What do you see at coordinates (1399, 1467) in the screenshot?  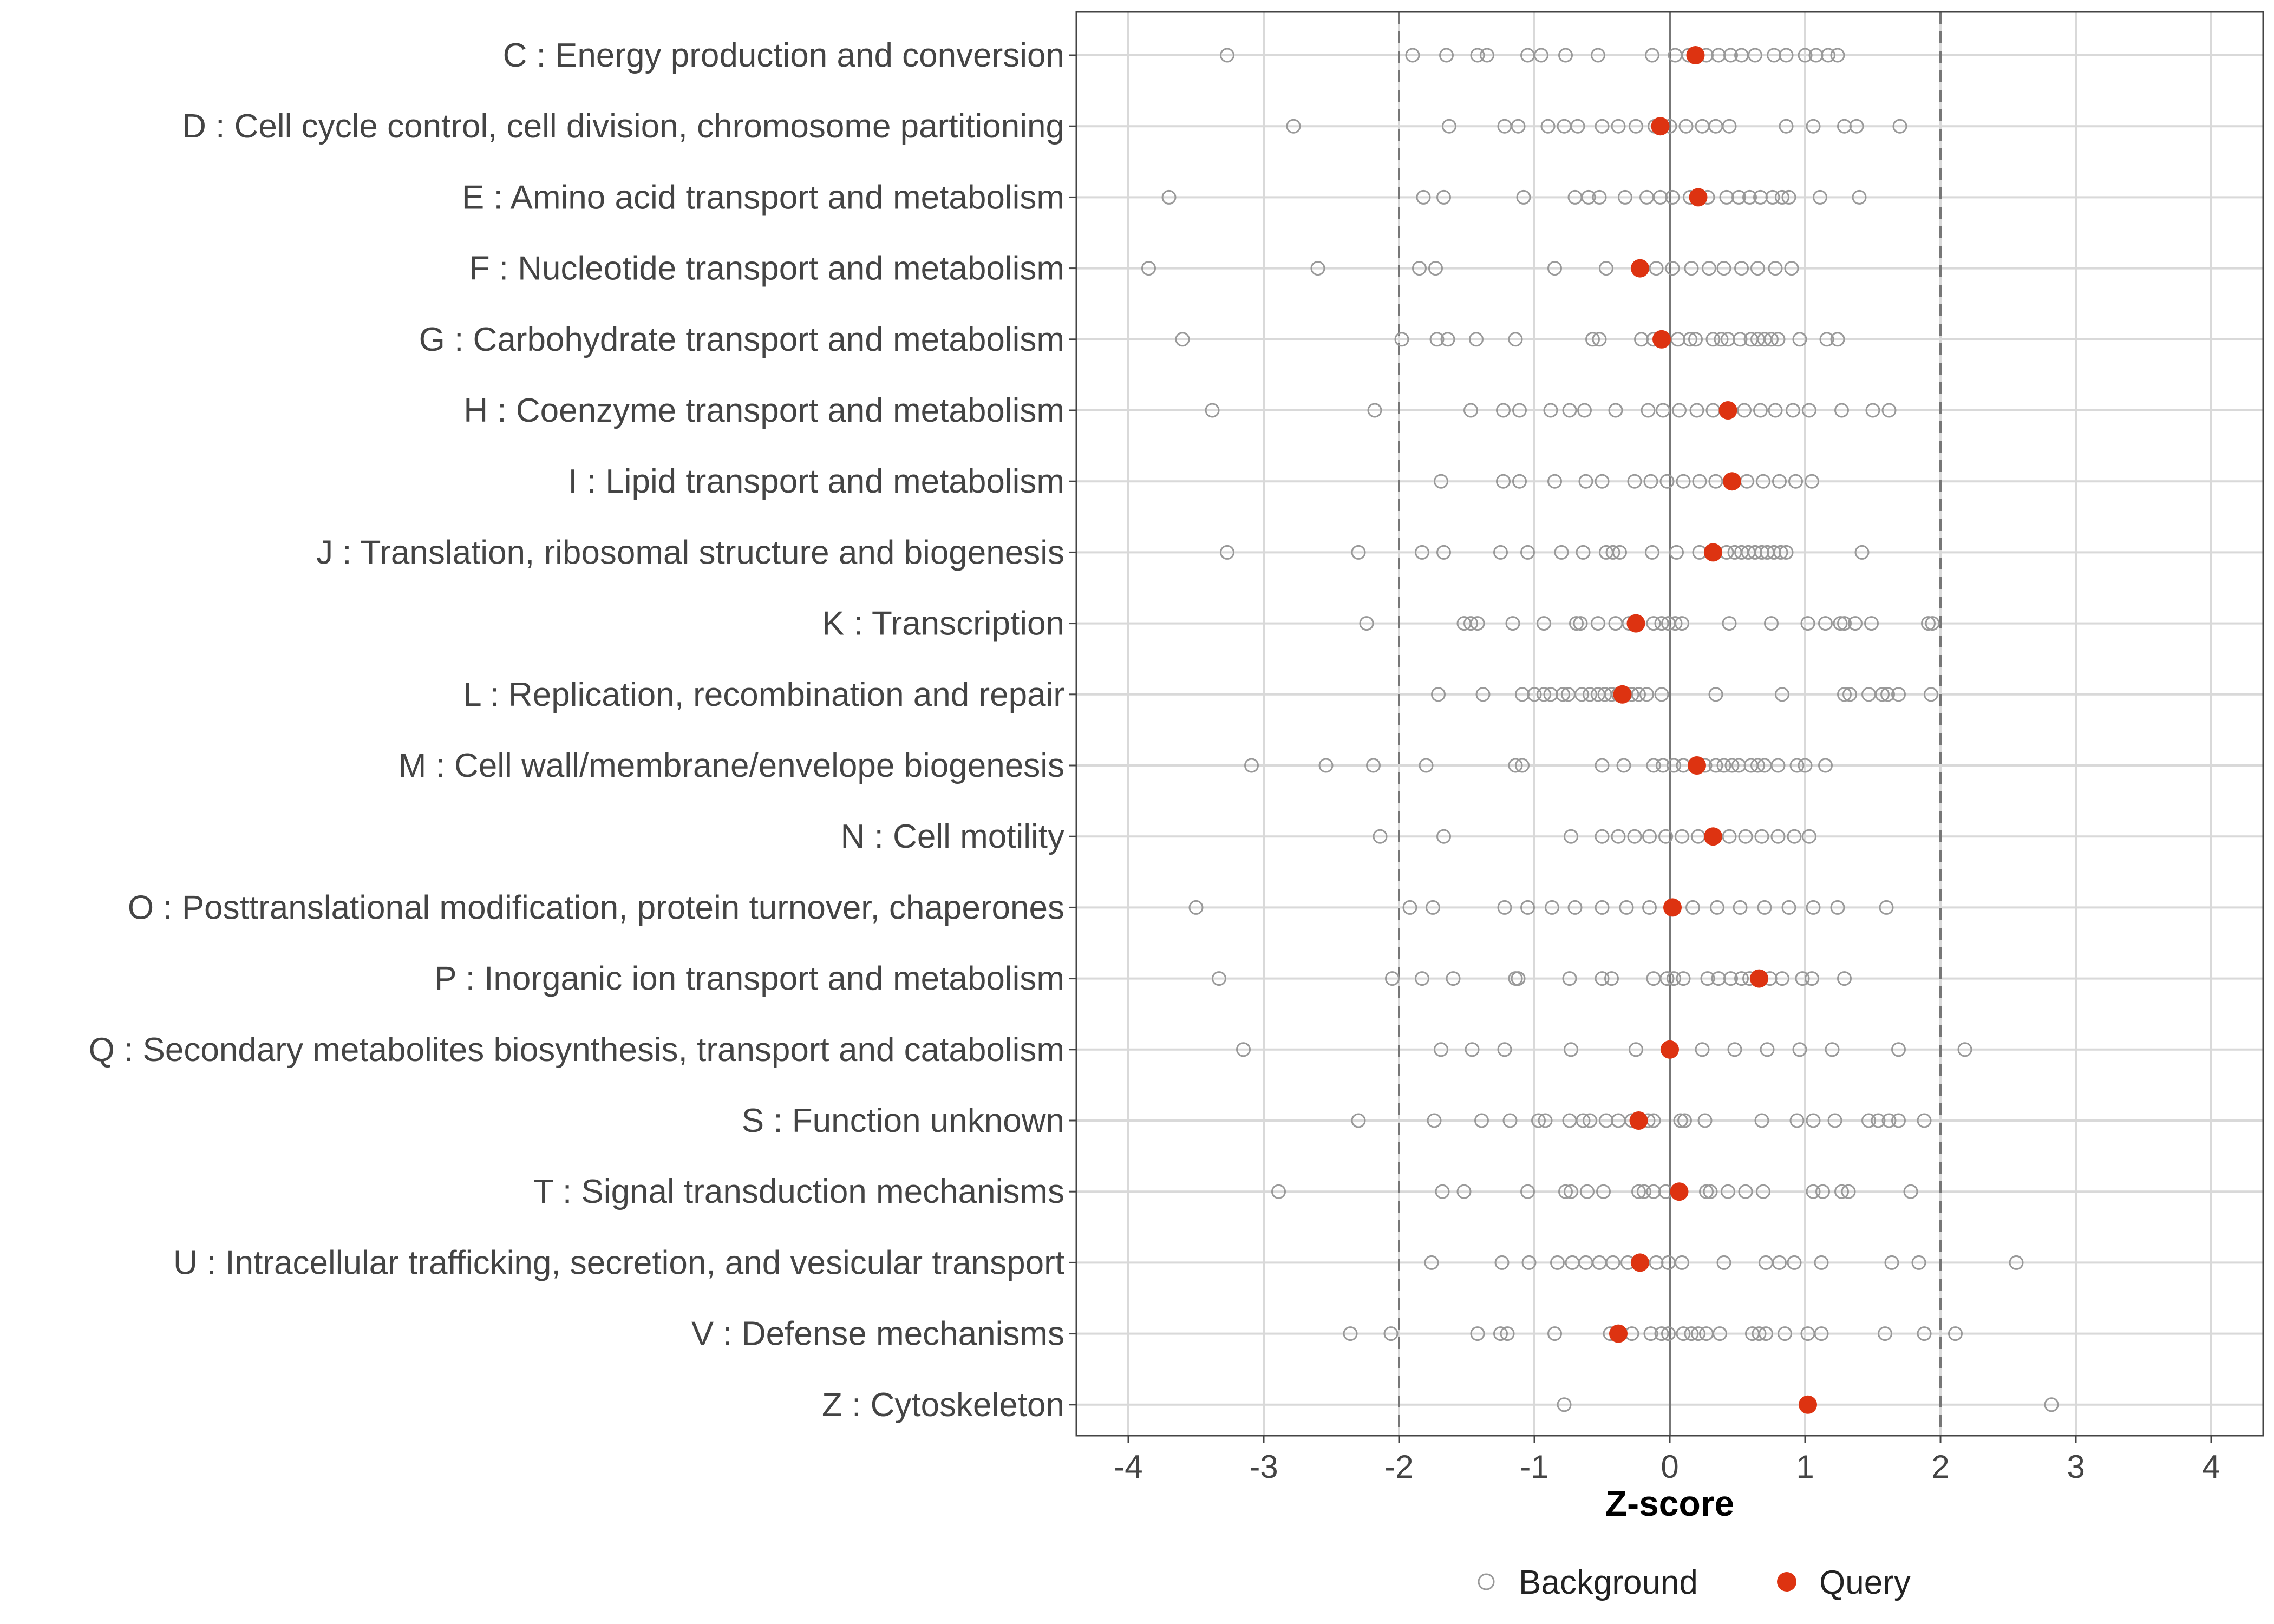 I see `x-tick-label: -2` at bounding box center [1399, 1467].